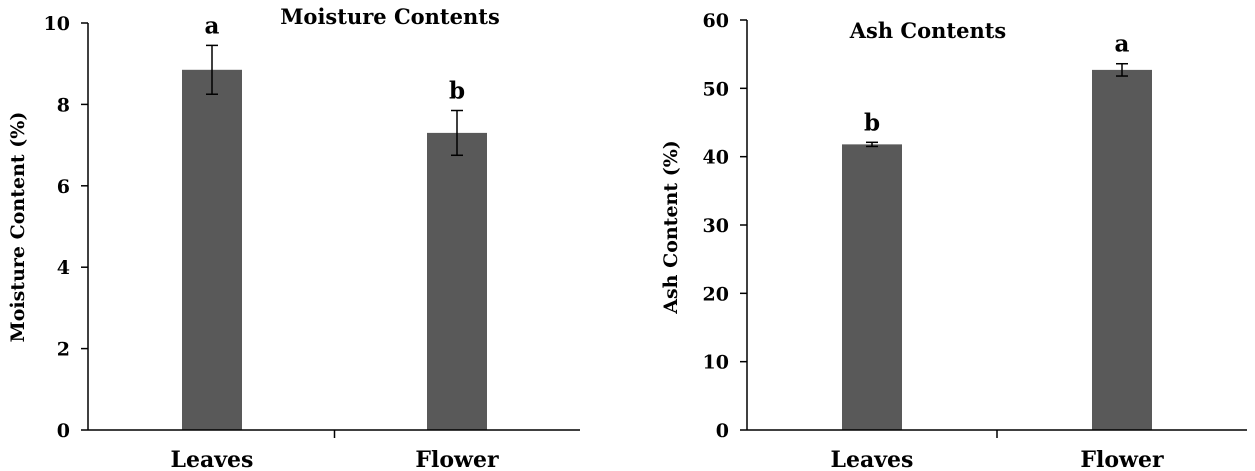 The height and width of the screenshot is (471, 1255). Describe the element at coordinates (716, 363) in the screenshot. I see `ash-y-tick-label: 10` at that location.